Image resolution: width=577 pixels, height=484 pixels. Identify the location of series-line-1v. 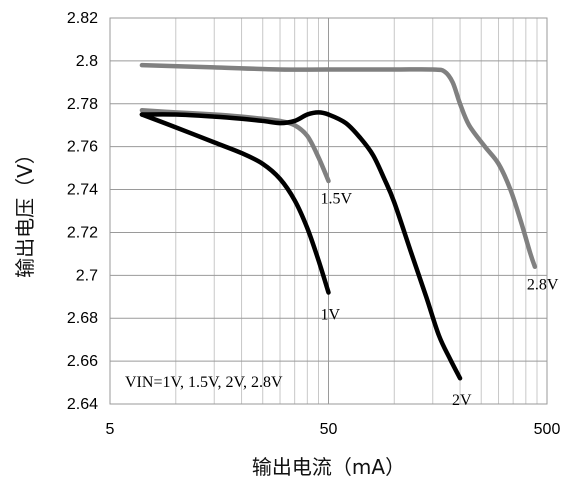
(235, 203).